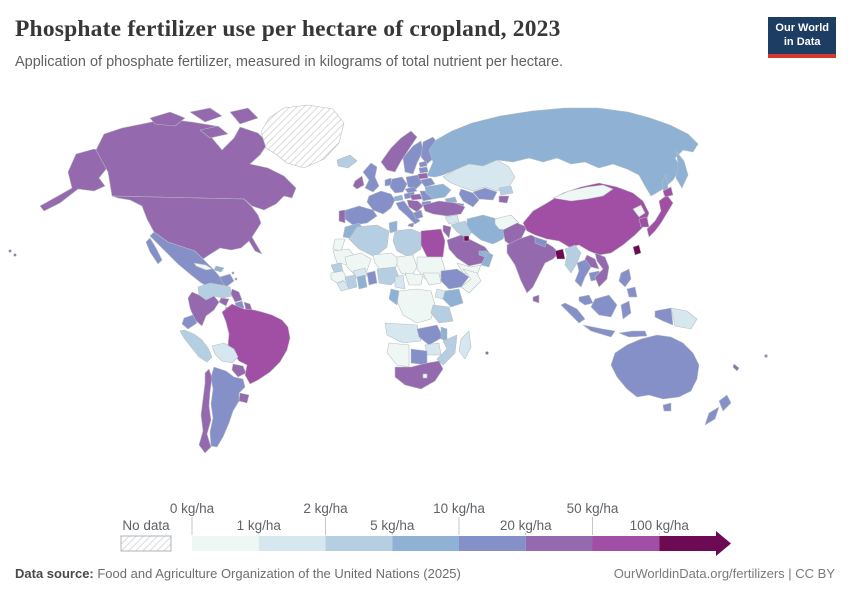 The width and height of the screenshot is (850, 600). Describe the element at coordinates (362, 282) in the screenshot. I see `country-ghana` at that location.